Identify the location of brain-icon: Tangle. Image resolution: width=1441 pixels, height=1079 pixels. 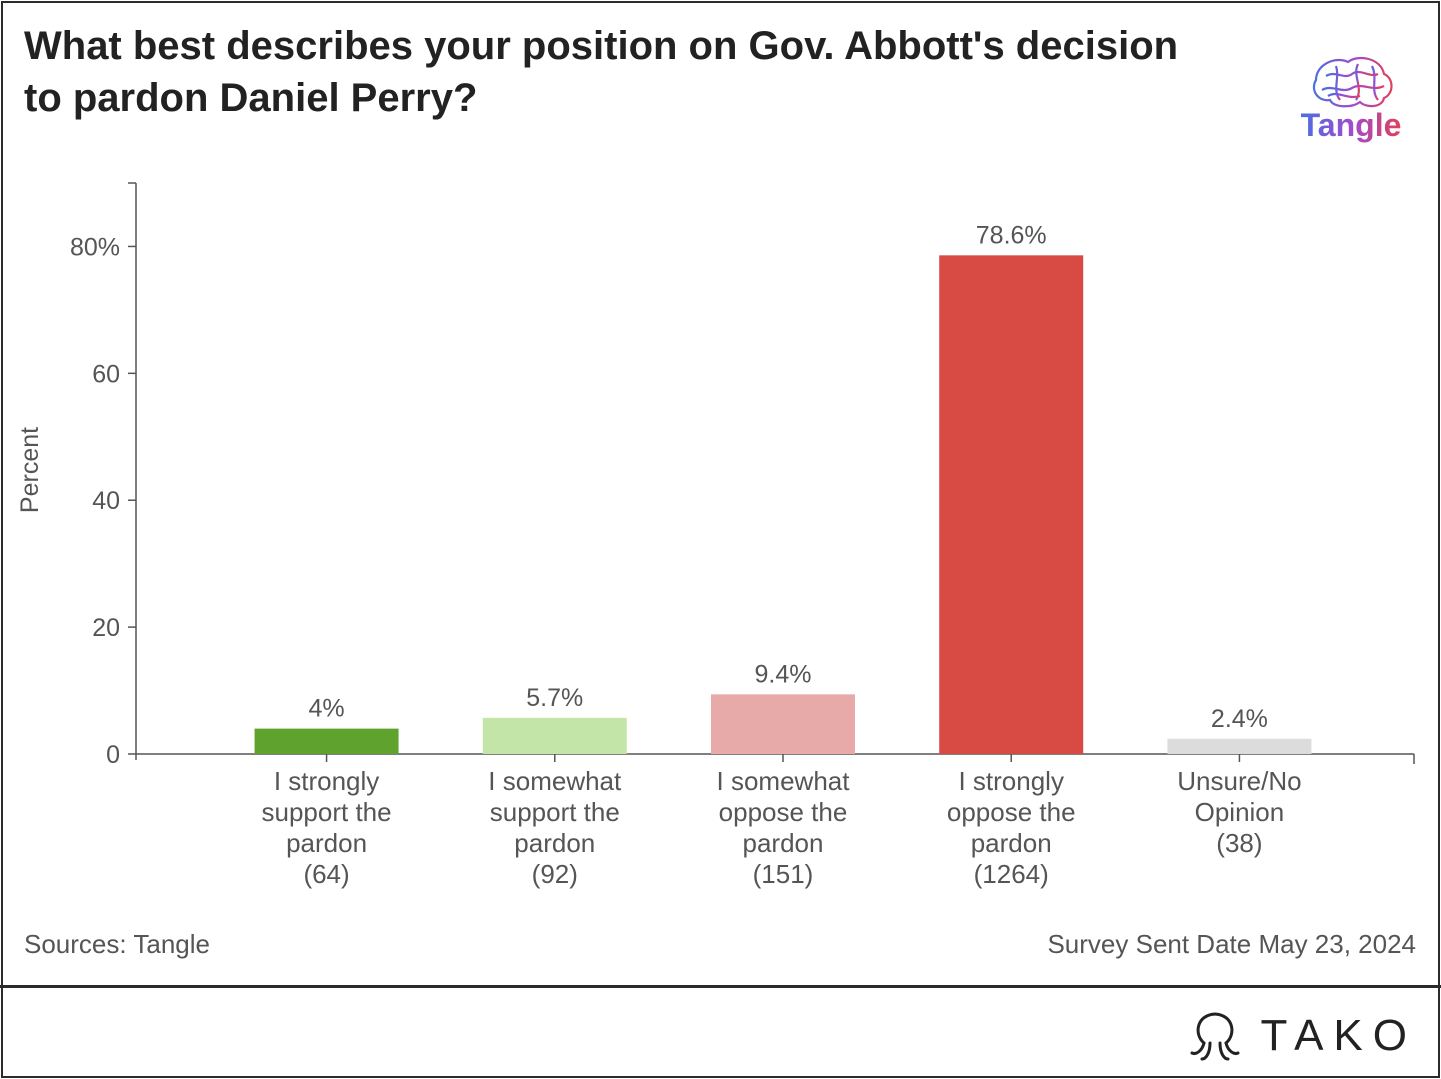
(1351, 99).